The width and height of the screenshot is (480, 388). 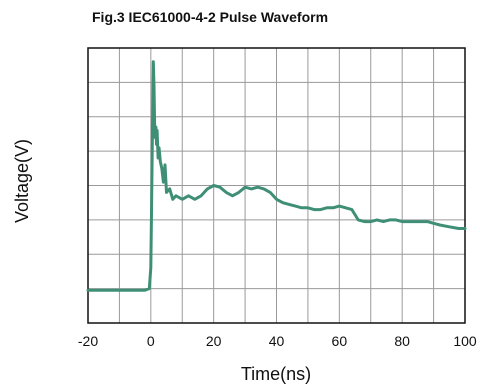 What do you see at coordinates (22, 181) in the screenshot?
I see `y-axis-label: Voltage(V)` at bounding box center [22, 181].